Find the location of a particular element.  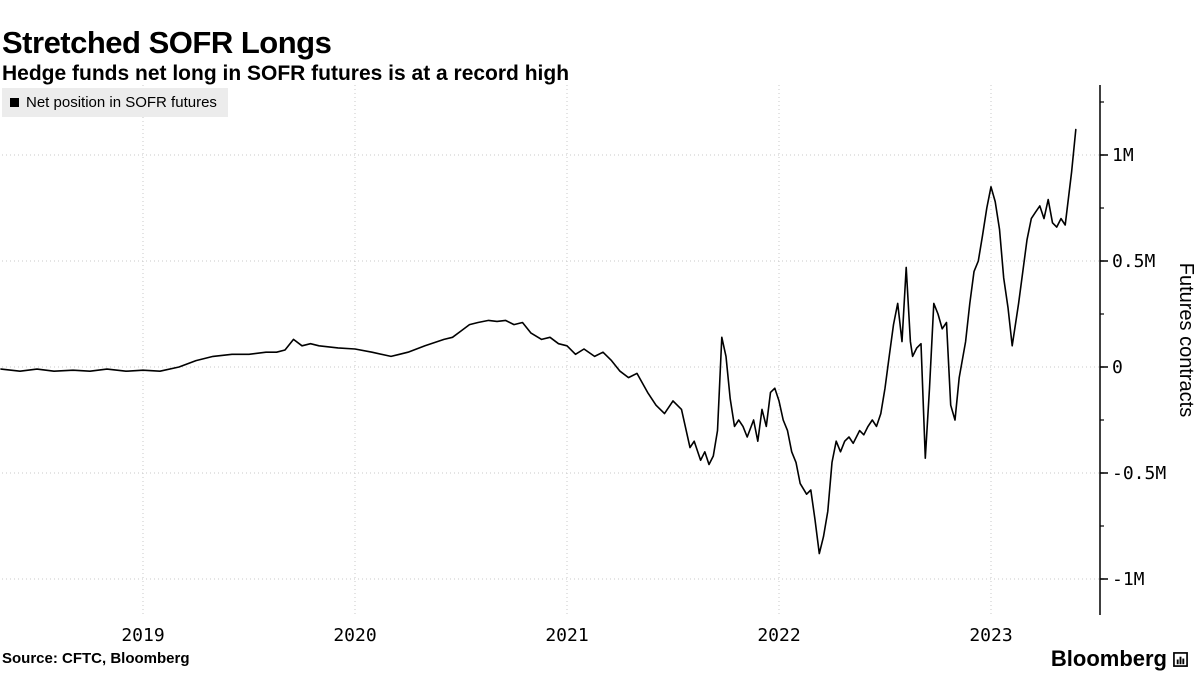

y-tick-label: 0.5M is located at coordinates (1134, 261).